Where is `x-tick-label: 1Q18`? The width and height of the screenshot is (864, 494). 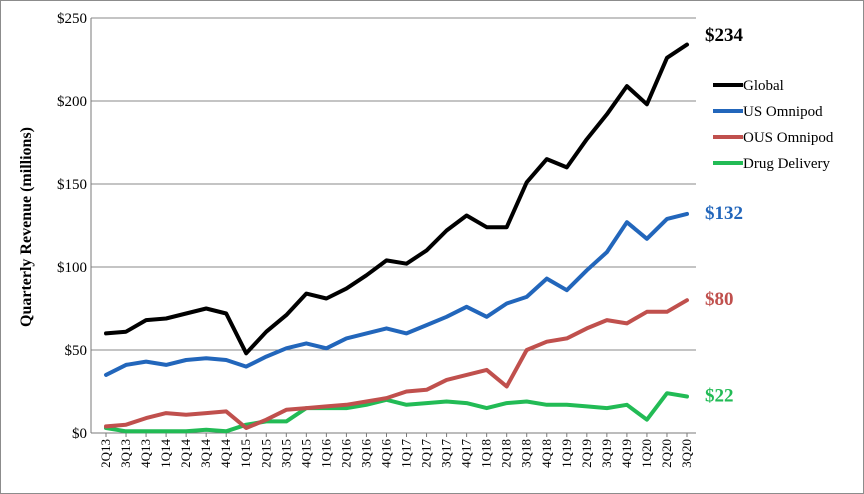
x-tick-label: 1Q18 is located at coordinates (486, 453).